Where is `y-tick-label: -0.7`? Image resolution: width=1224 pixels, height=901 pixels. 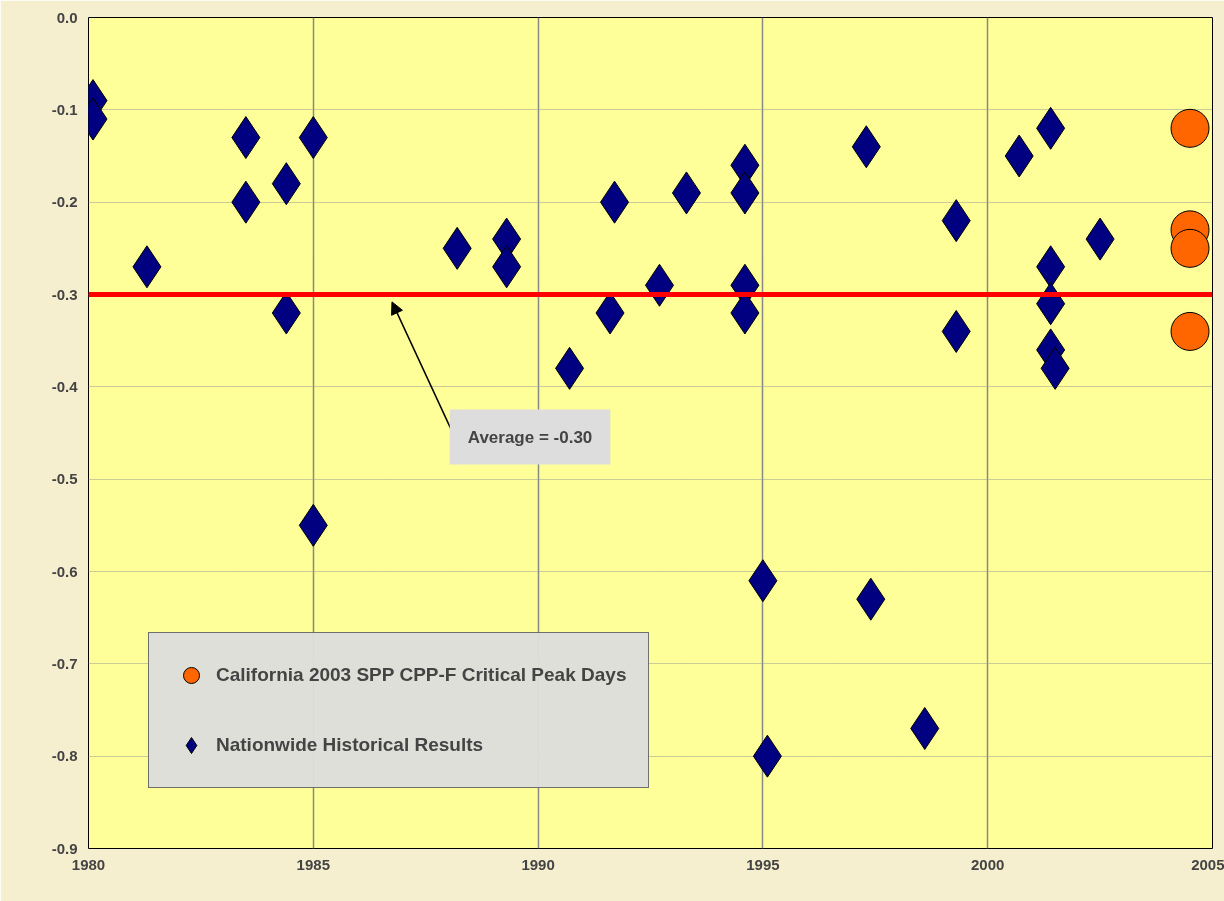 y-tick-label: -0.7 is located at coordinates (64, 663).